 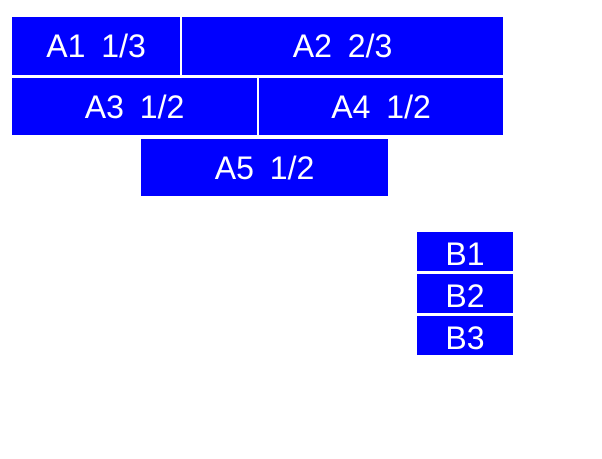 I want to click on block-a3: A3 1/2, so click(x=134, y=106).